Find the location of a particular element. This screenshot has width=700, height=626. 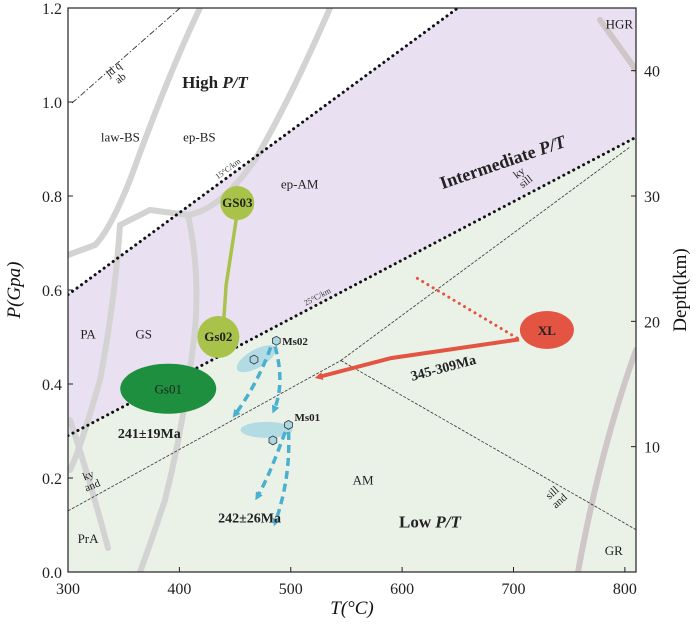

gs02-circle is located at coordinates (218, 337).